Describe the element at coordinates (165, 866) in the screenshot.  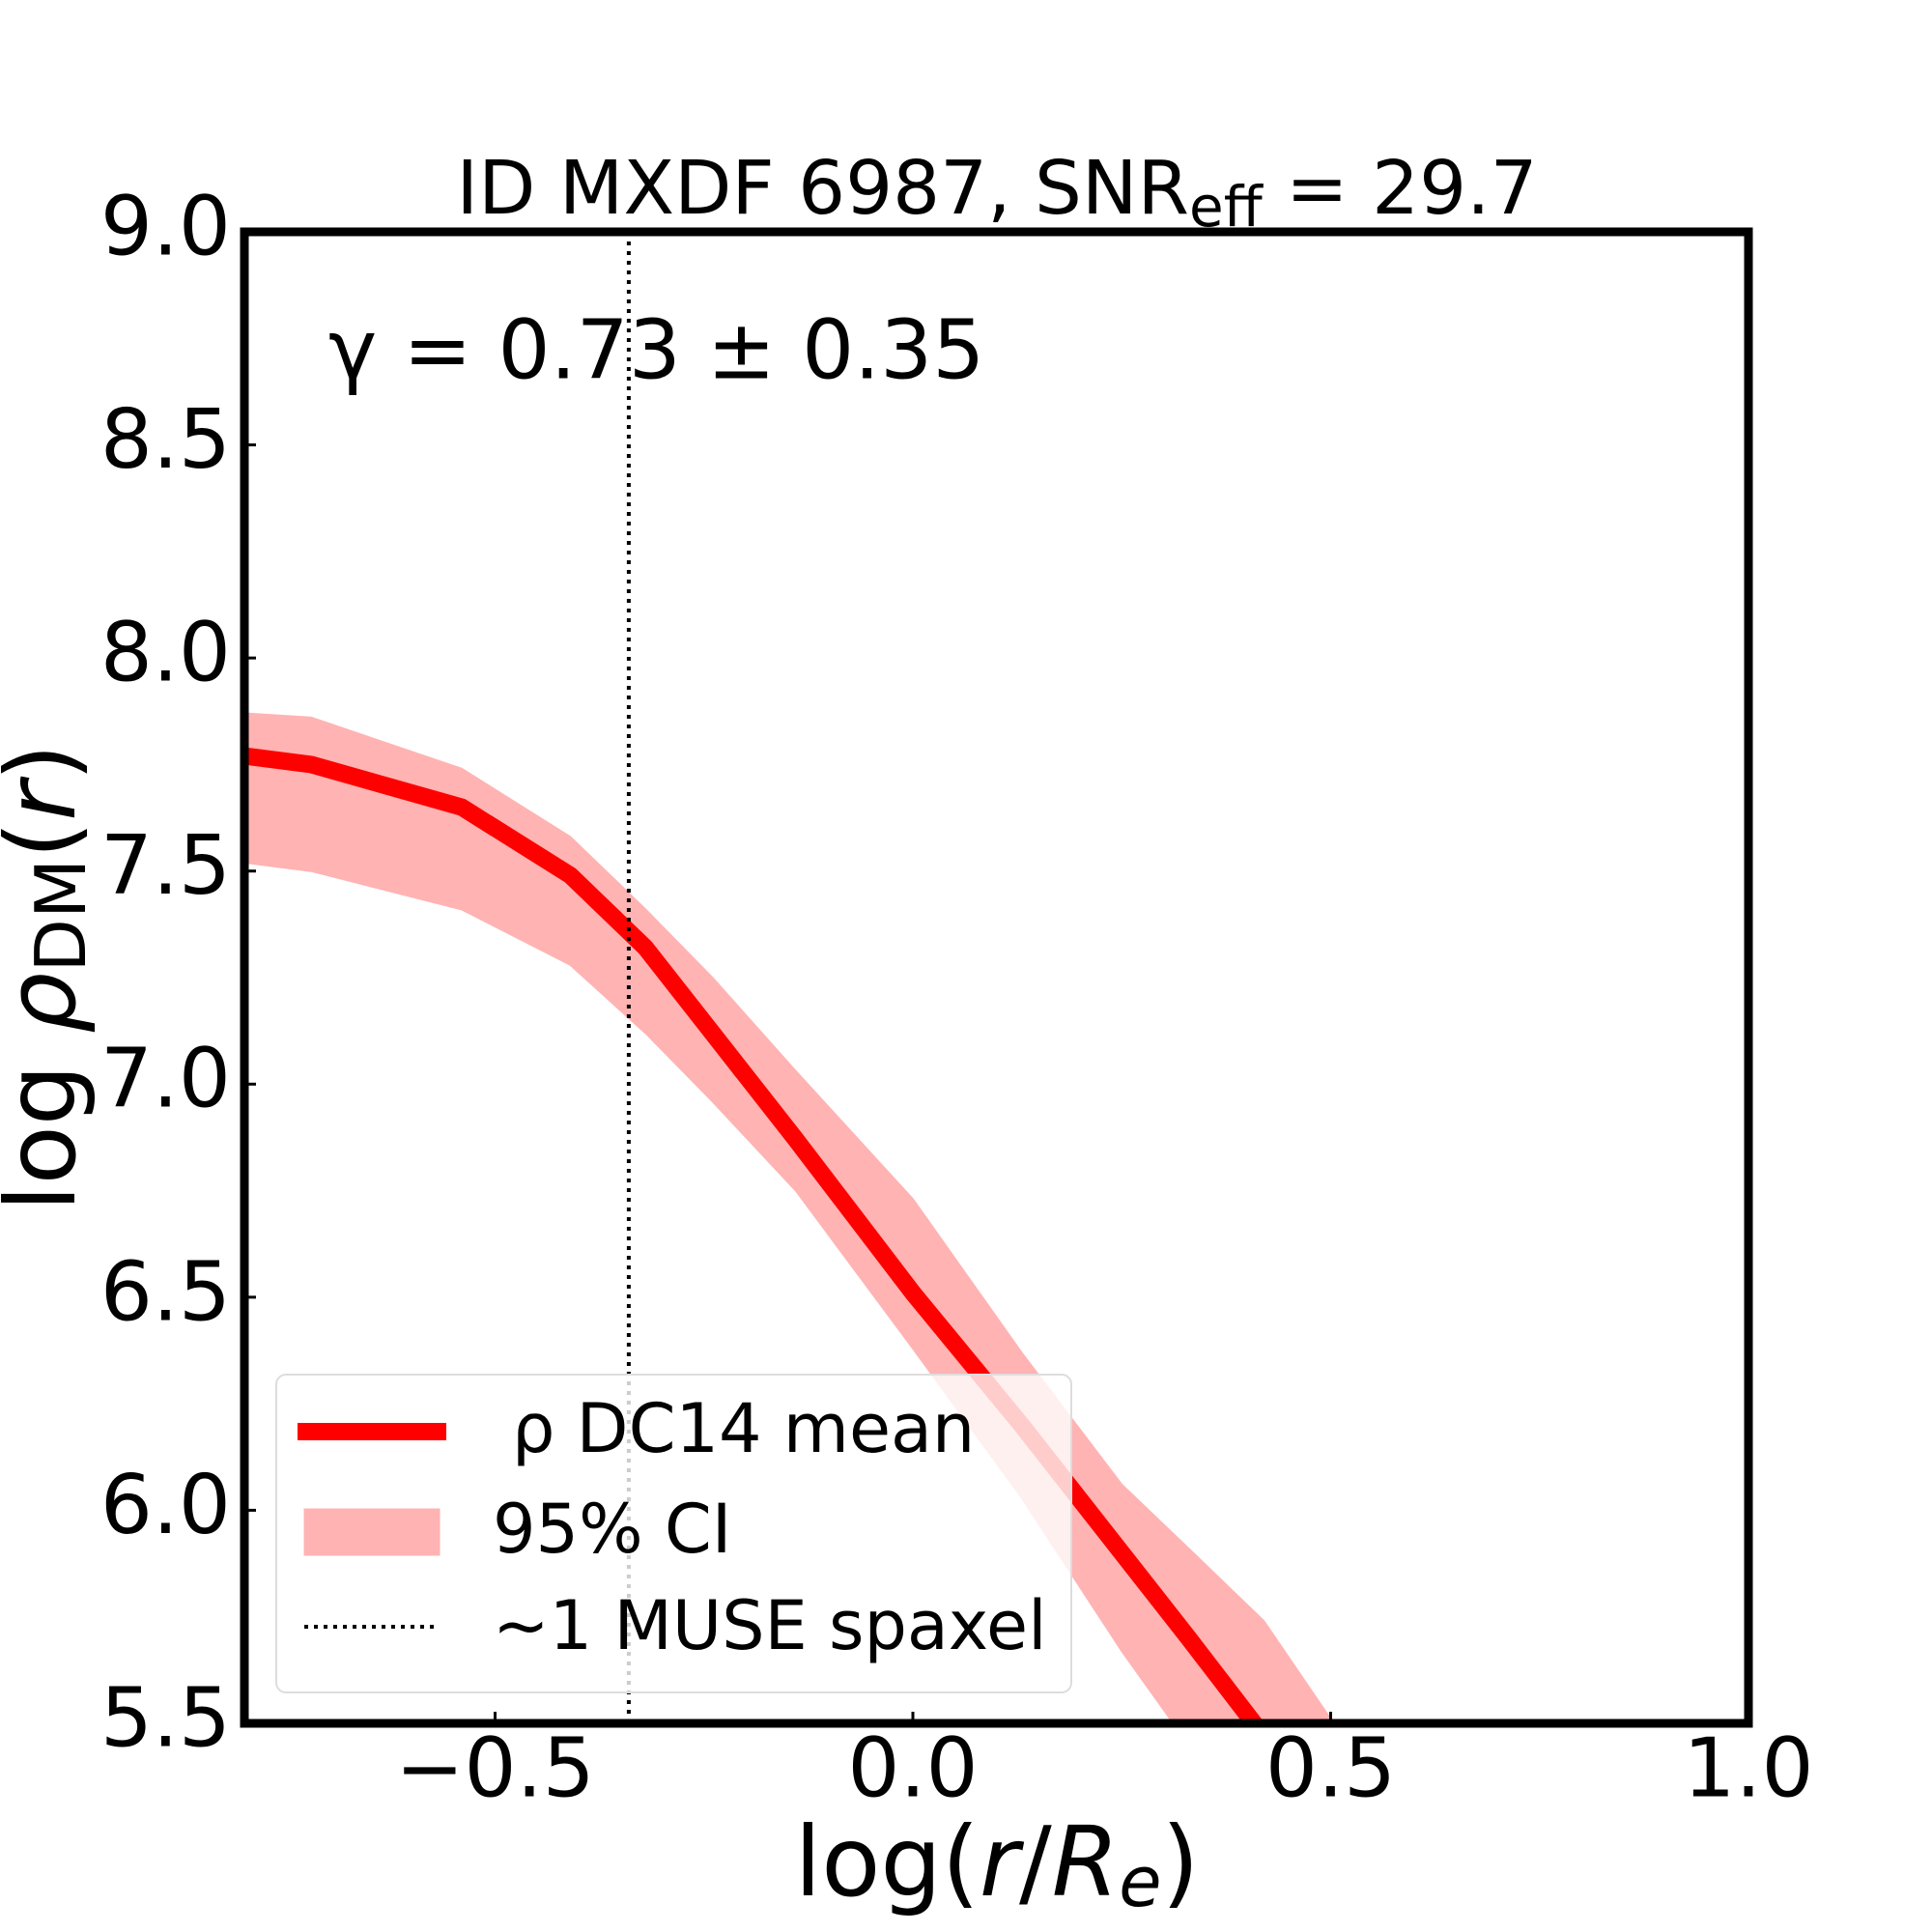
I see `y-tick-label: 7.5` at that location.